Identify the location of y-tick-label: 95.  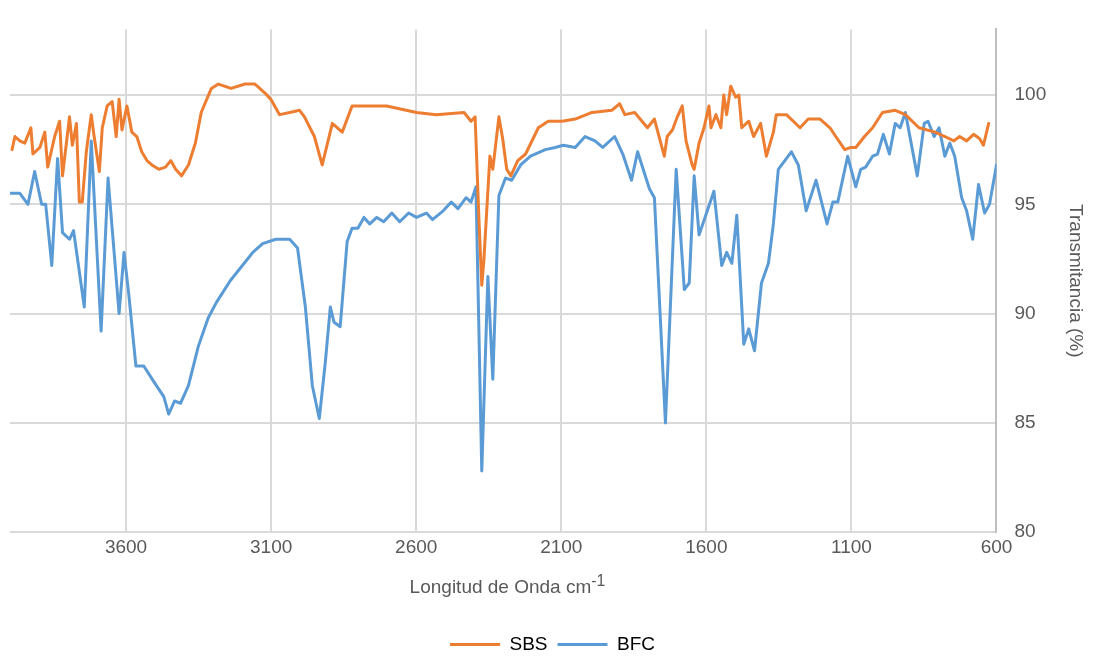
(1025, 203).